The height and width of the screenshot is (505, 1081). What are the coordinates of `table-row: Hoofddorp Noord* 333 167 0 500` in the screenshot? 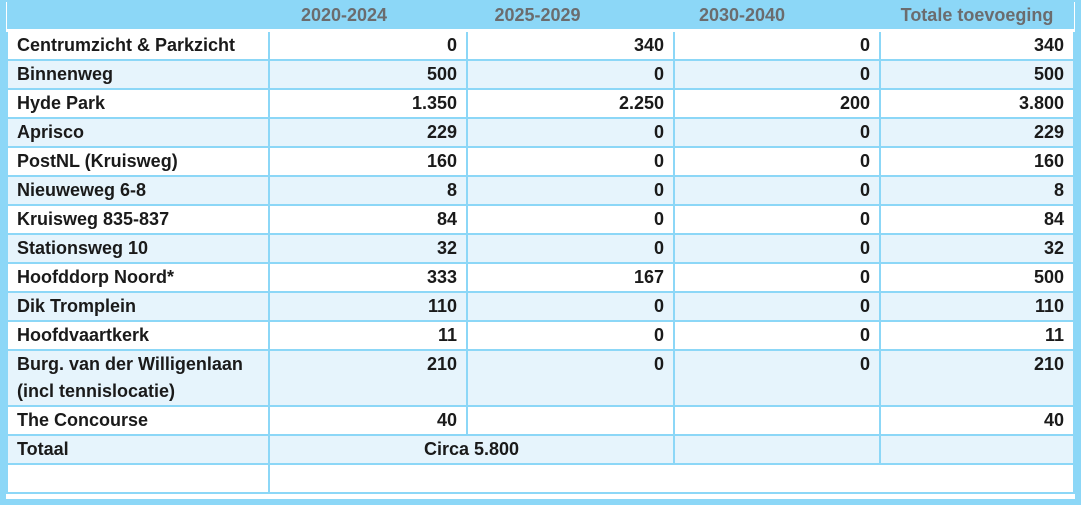 It's located at (540, 277).